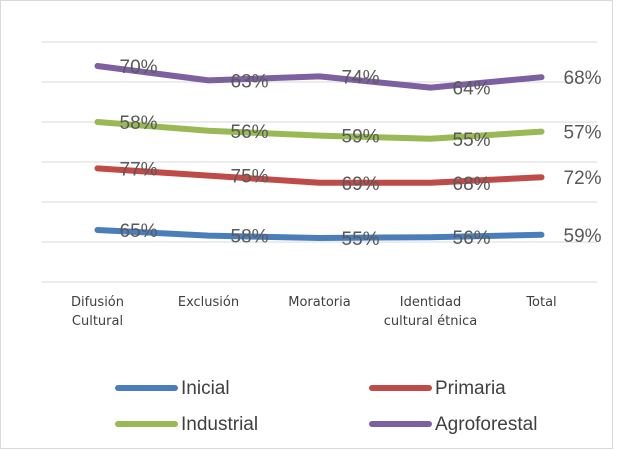 This screenshot has height=450, width=620. Describe the element at coordinates (205, 388) in the screenshot. I see `legend-label: Inicial` at that location.